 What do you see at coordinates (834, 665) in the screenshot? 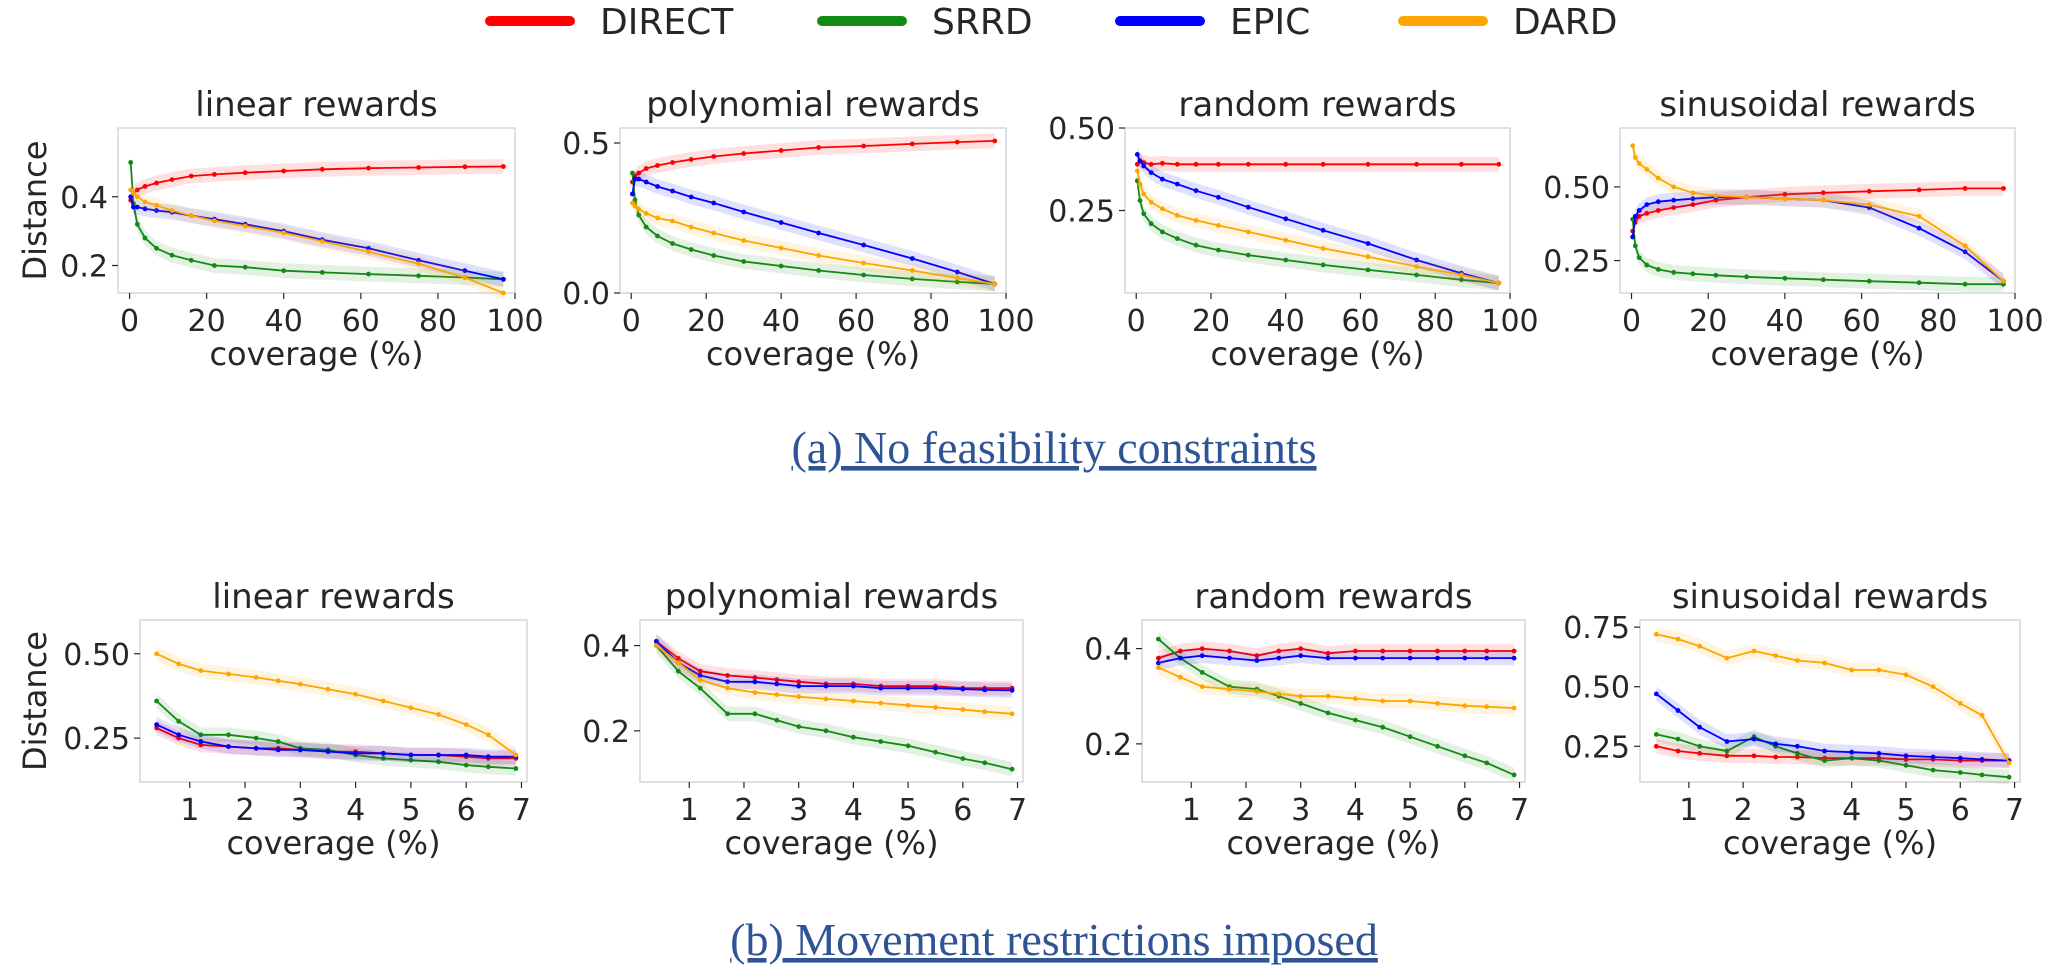
I see `series-band-direct` at bounding box center [834, 665].